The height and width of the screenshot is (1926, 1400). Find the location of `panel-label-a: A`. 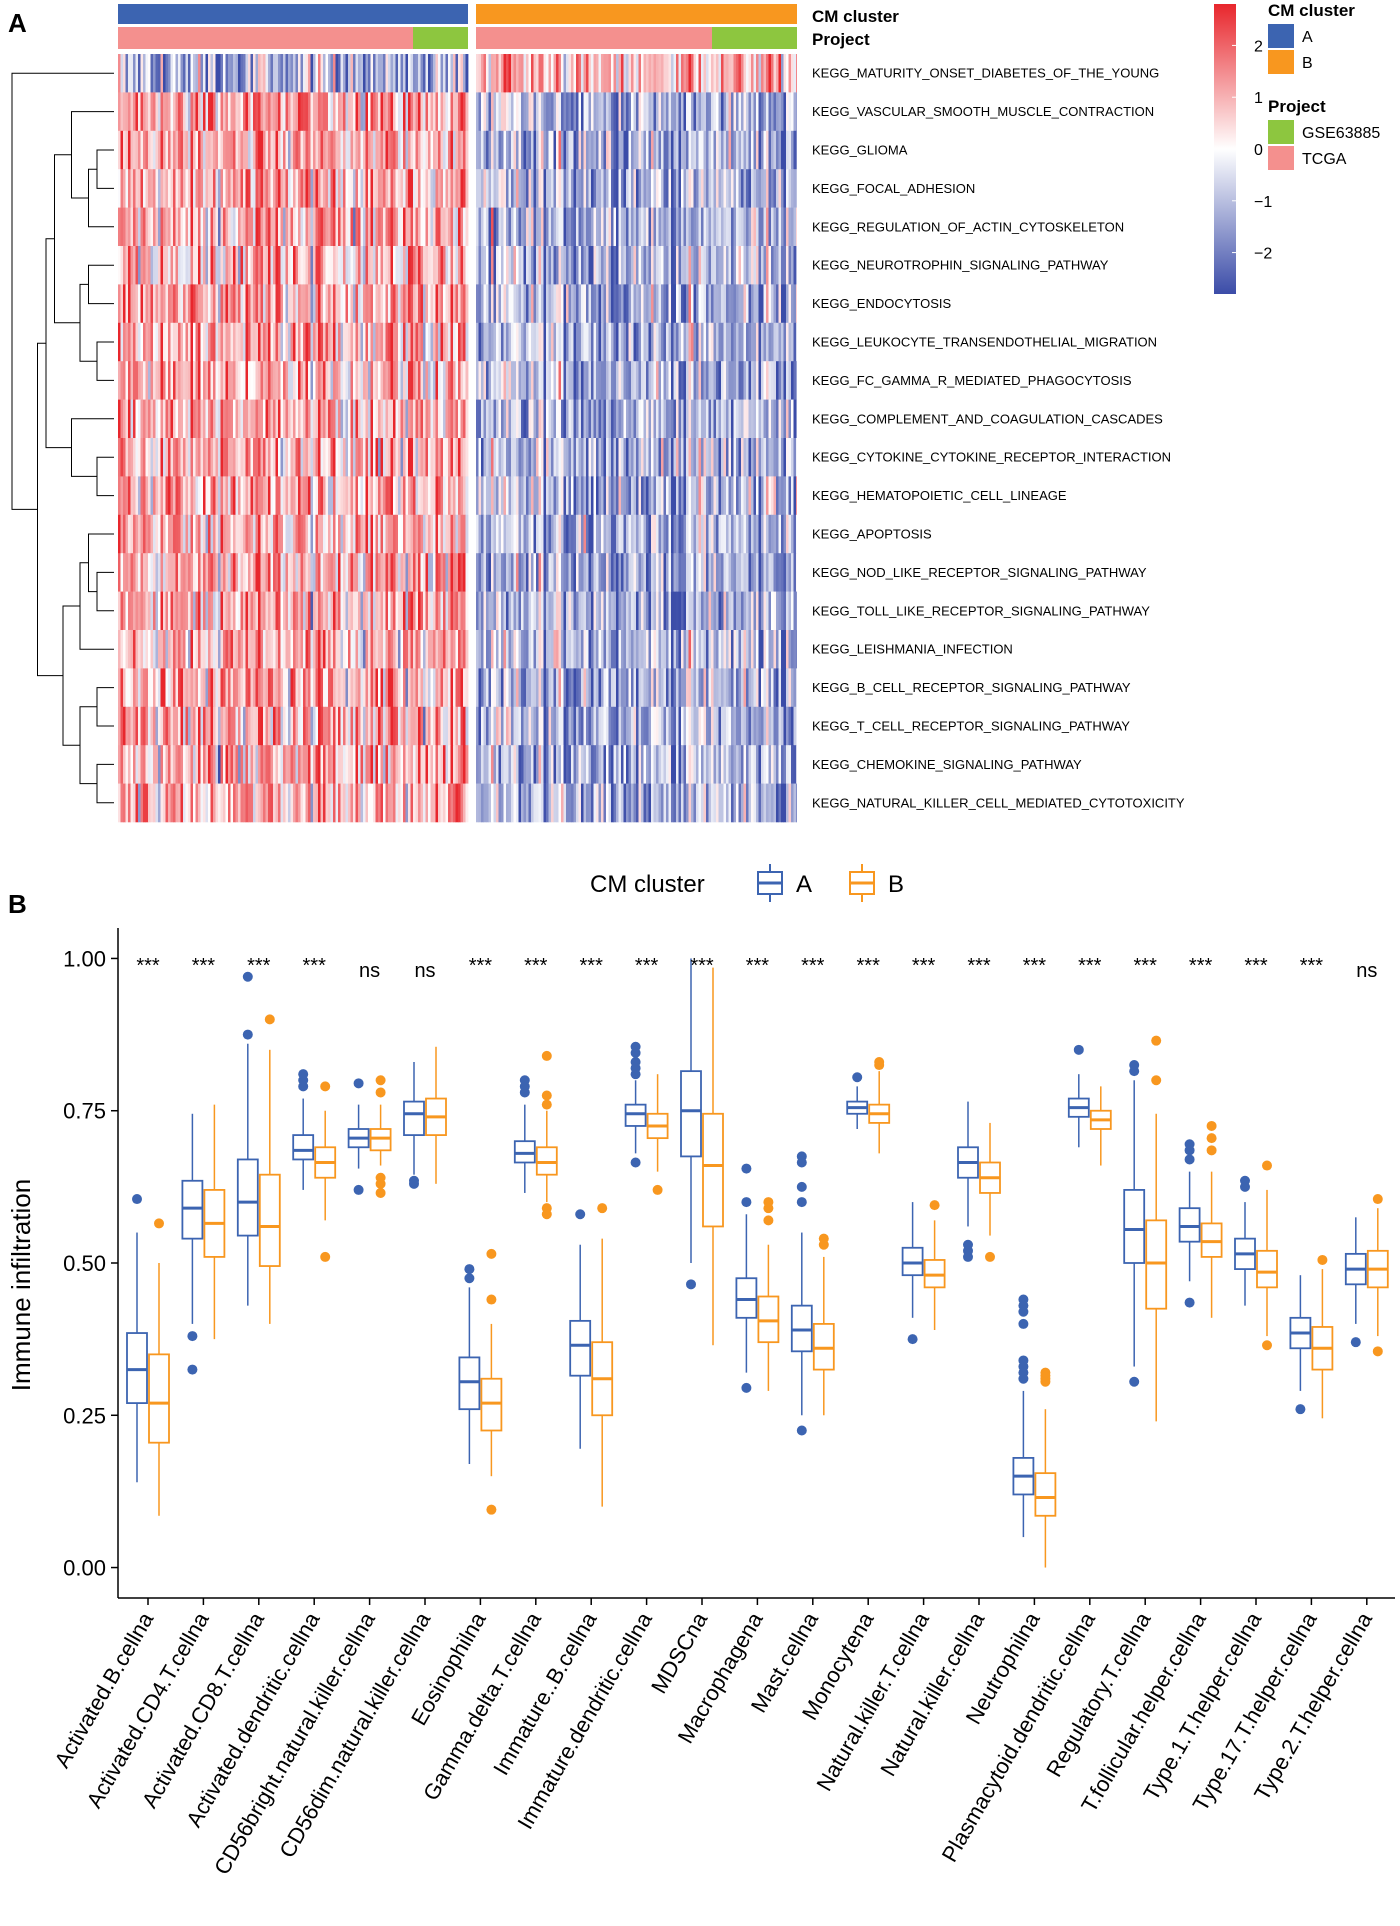

panel-label-a: A is located at coordinates (17, 23).